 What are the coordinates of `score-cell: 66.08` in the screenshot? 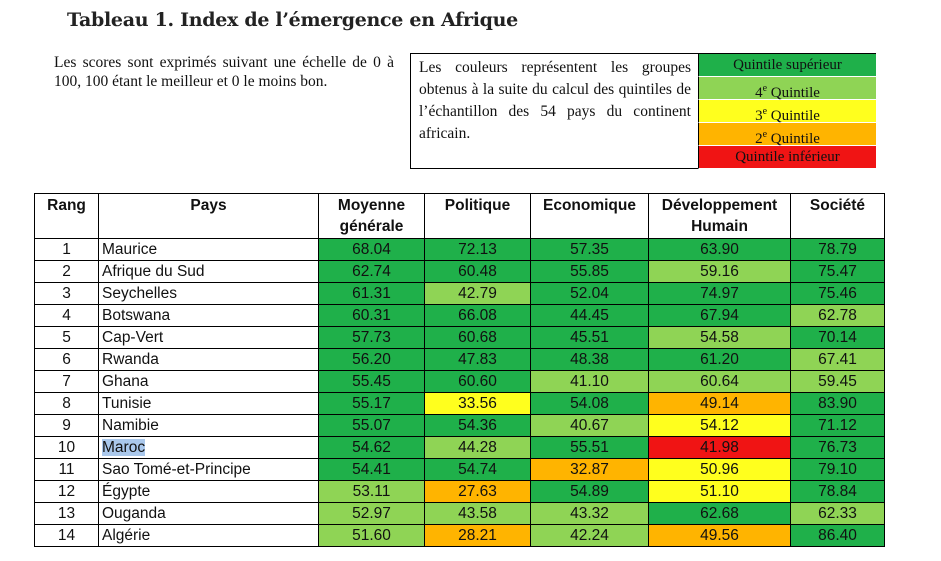 It's located at (477, 315).